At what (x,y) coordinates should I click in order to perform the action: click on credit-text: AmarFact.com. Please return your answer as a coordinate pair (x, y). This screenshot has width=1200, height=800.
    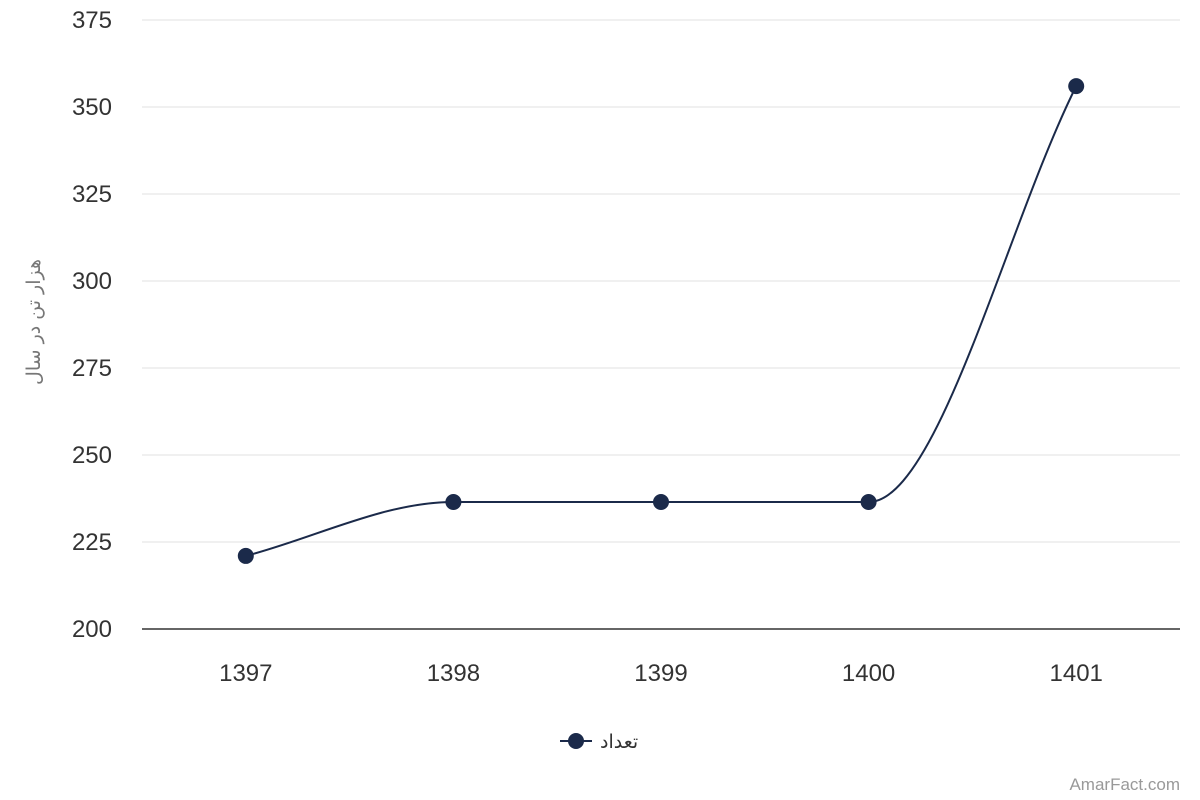
    Looking at the image, I should click on (1124, 784).